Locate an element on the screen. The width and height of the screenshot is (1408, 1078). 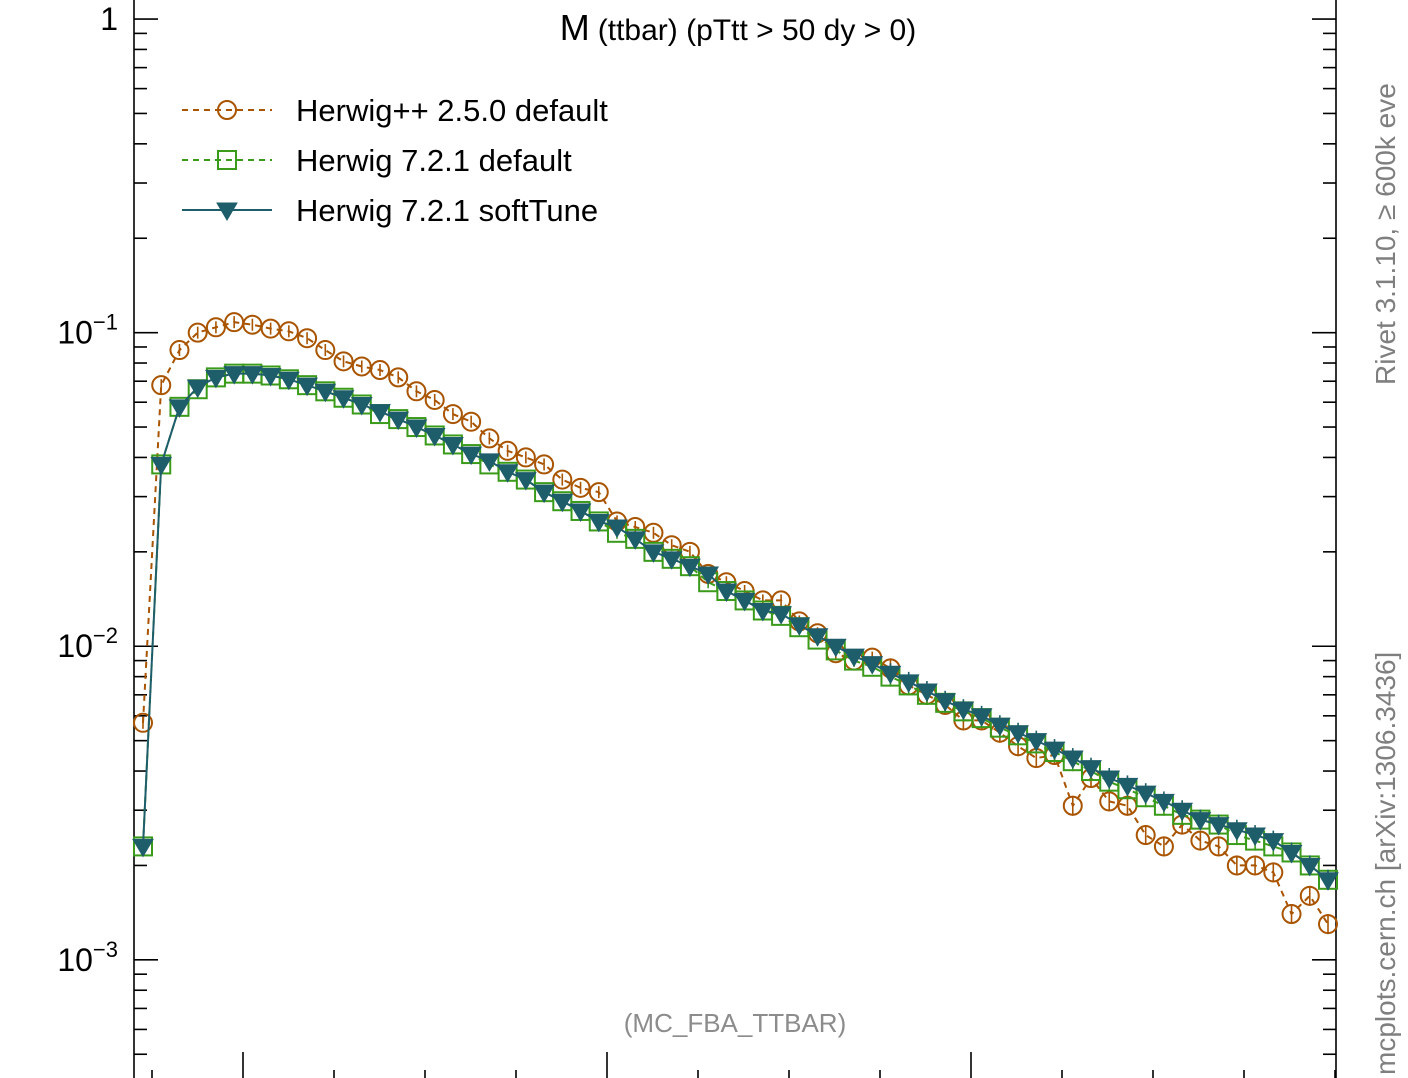
analysis-tag: (MC_FBA_TTBAR) is located at coordinates (735, 1023).